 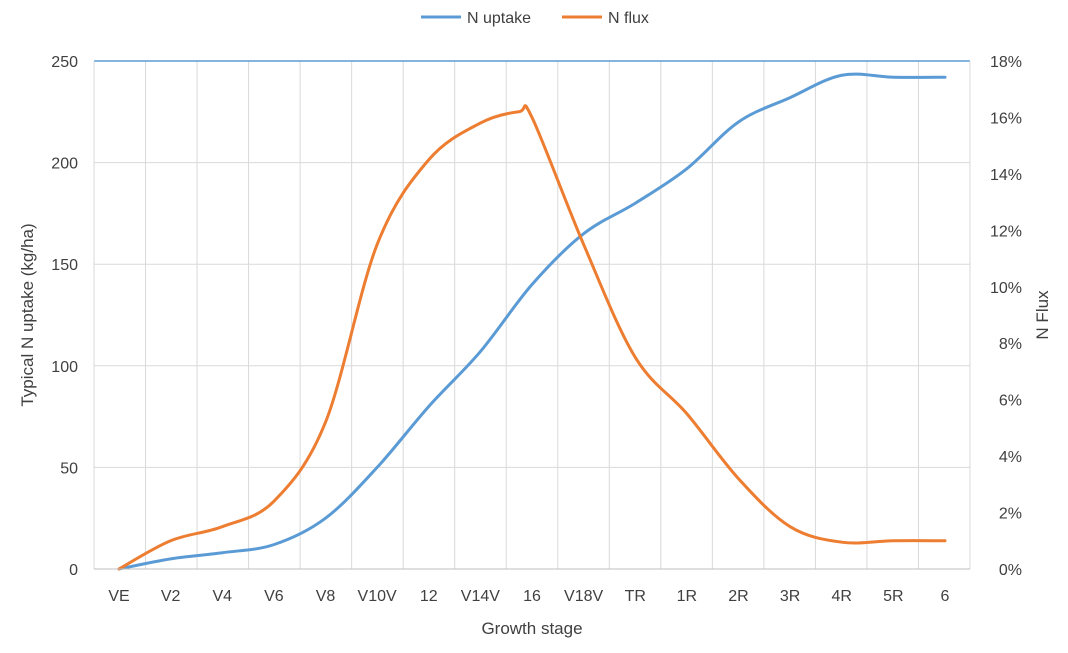 I want to click on y2-tick-label: 8%, so click(x=1010, y=344).